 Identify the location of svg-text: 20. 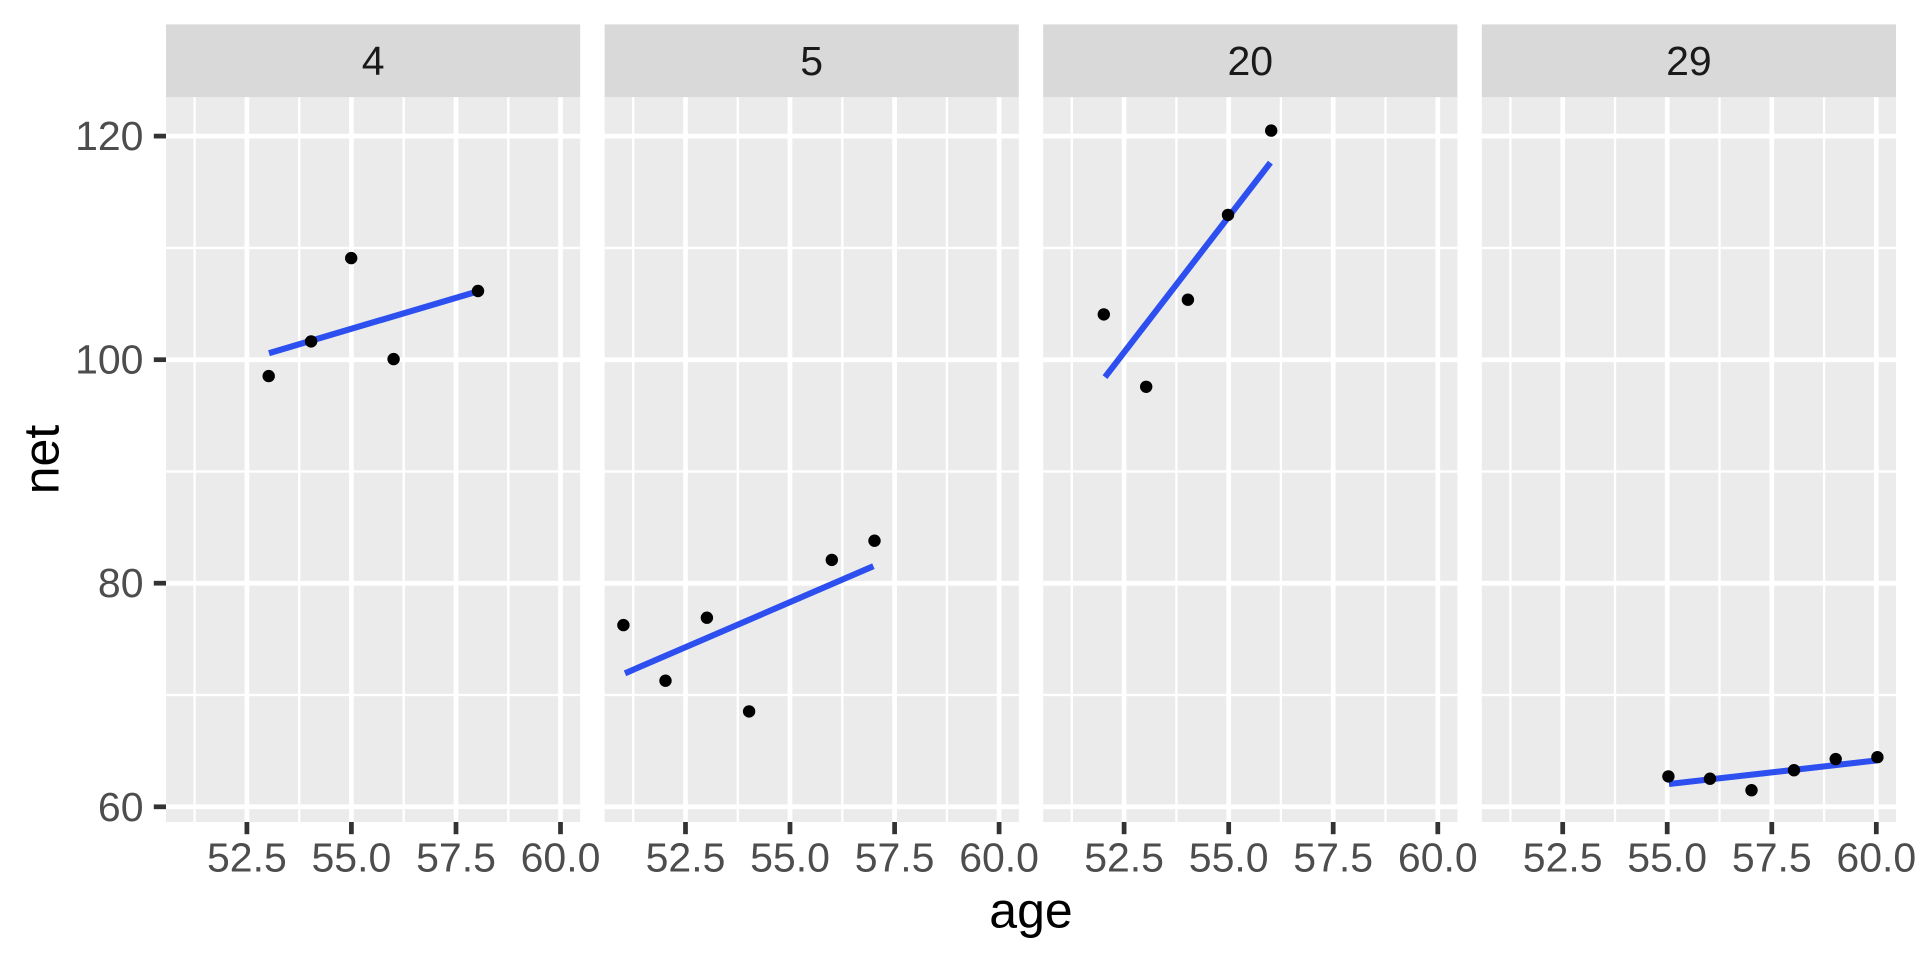
(1250, 61).